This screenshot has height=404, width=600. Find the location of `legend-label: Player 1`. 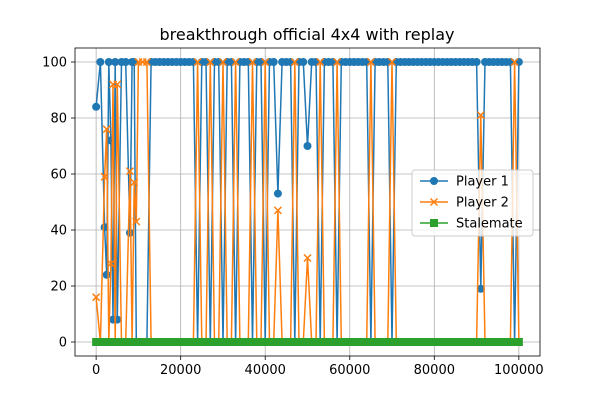

legend-label: Player 1 is located at coordinates (482, 182).